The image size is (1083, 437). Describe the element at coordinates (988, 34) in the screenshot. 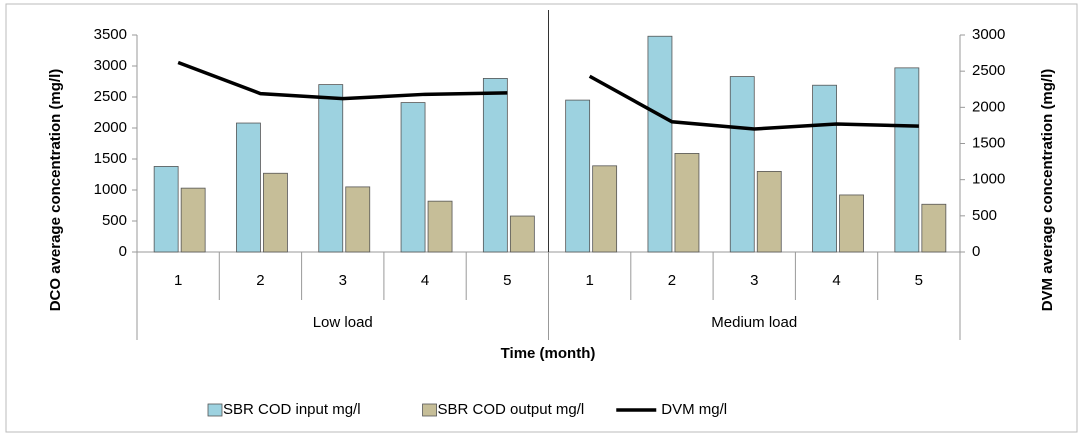

I see `y2-tick-label: 3000` at that location.